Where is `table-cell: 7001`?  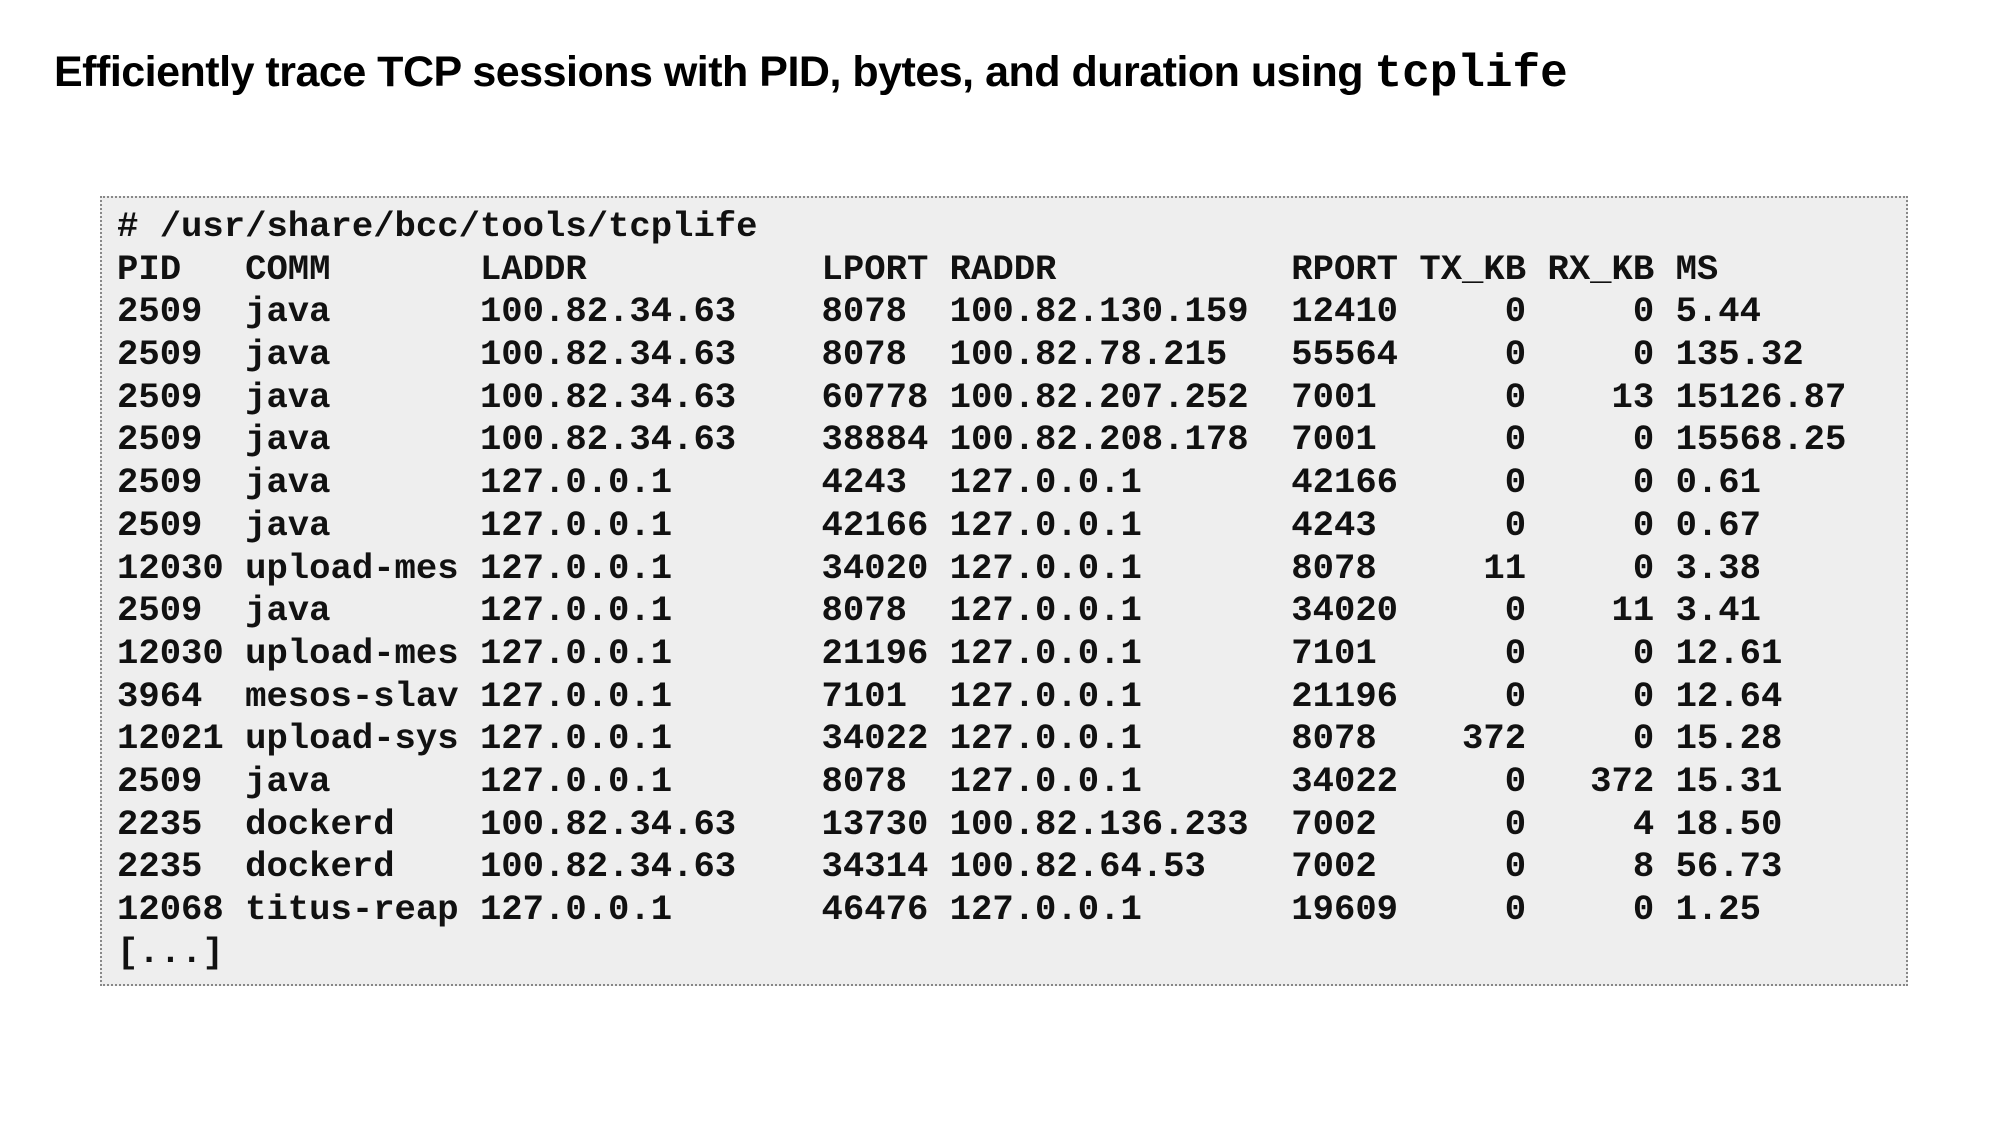
table-cell: 7001 is located at coordinates (1334, 397).